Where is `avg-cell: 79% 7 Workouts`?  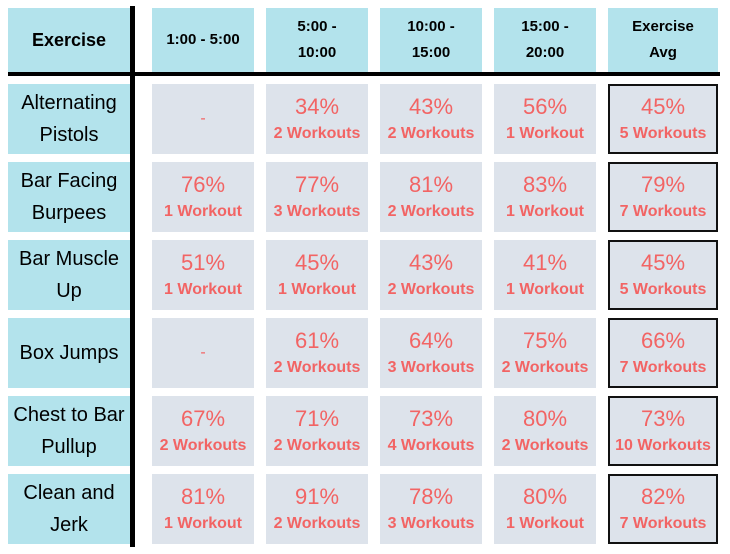
avg-cell: 79% 7 Workouts is located at coordinates (663, 197).